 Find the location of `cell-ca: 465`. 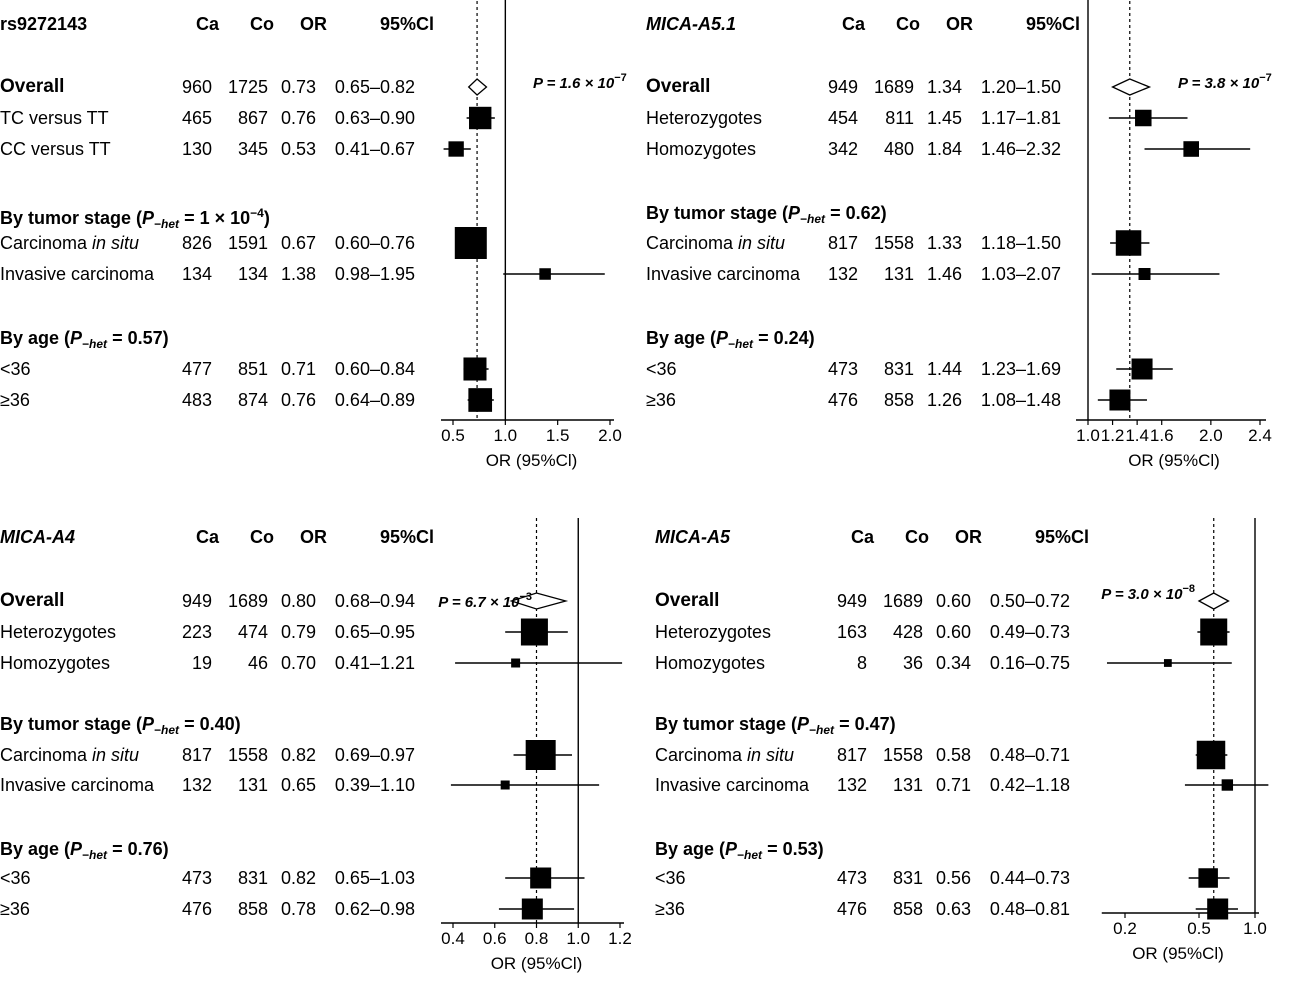

cell-ca: 465 is located at coordinates (196, 118).